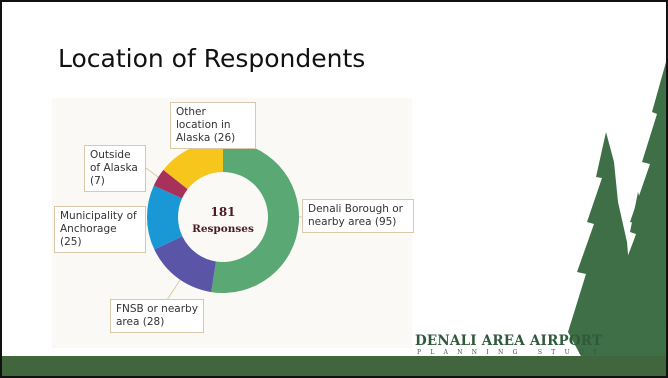 The image size is (668, 378). I want to click on value-label: (26), so click(224, 138).